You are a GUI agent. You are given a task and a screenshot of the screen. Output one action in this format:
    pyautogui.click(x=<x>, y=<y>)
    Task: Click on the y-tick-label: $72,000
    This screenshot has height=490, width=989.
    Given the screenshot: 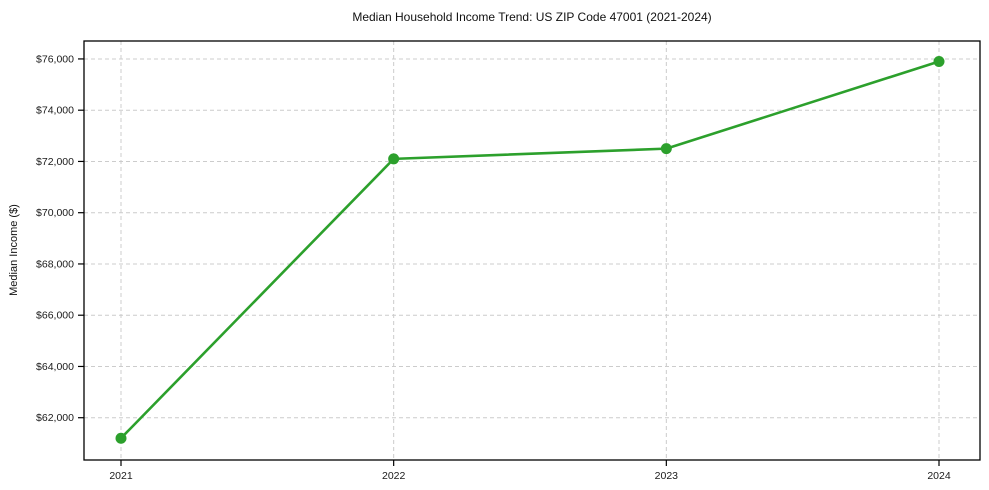 What is the action you would take?
    pyautogui.click(x=55, y=162)
    